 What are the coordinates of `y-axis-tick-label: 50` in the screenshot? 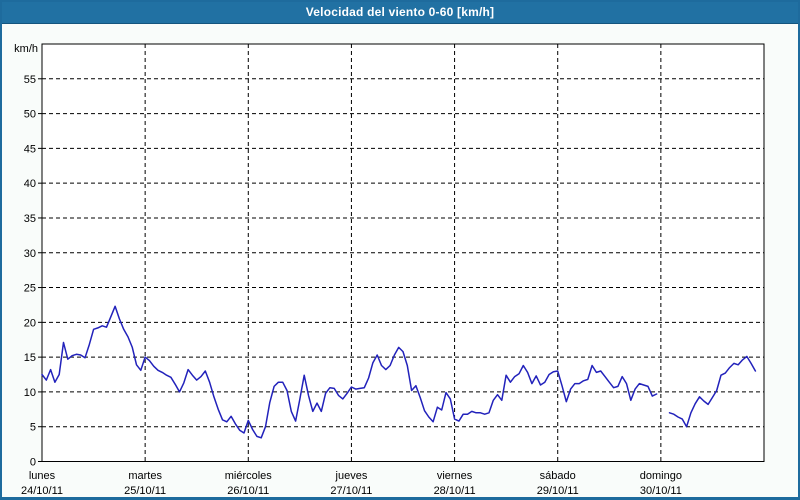 It's located at (30, 115).